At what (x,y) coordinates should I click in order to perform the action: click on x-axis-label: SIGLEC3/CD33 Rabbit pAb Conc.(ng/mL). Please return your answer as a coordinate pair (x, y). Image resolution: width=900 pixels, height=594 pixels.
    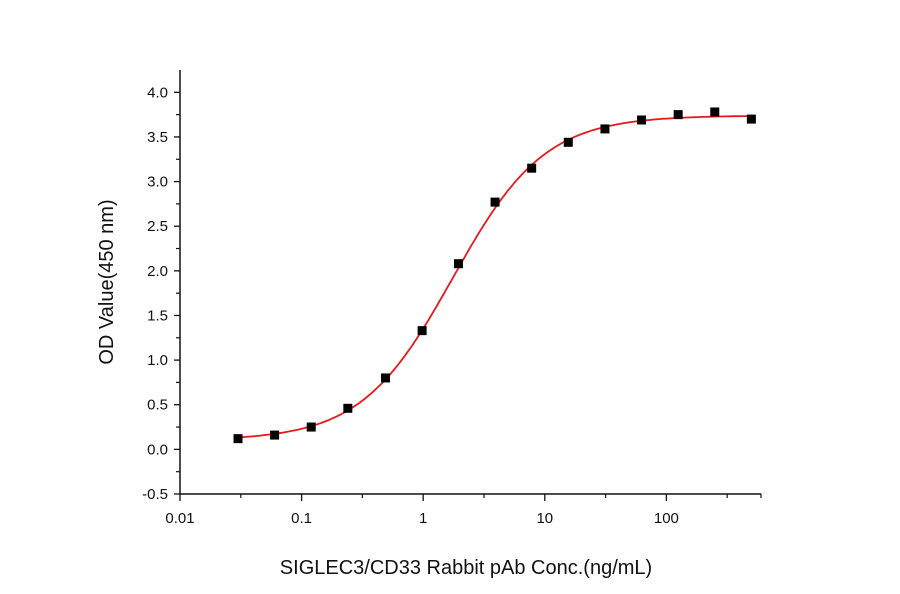
    Looking at the image, I should click on (466, 568).